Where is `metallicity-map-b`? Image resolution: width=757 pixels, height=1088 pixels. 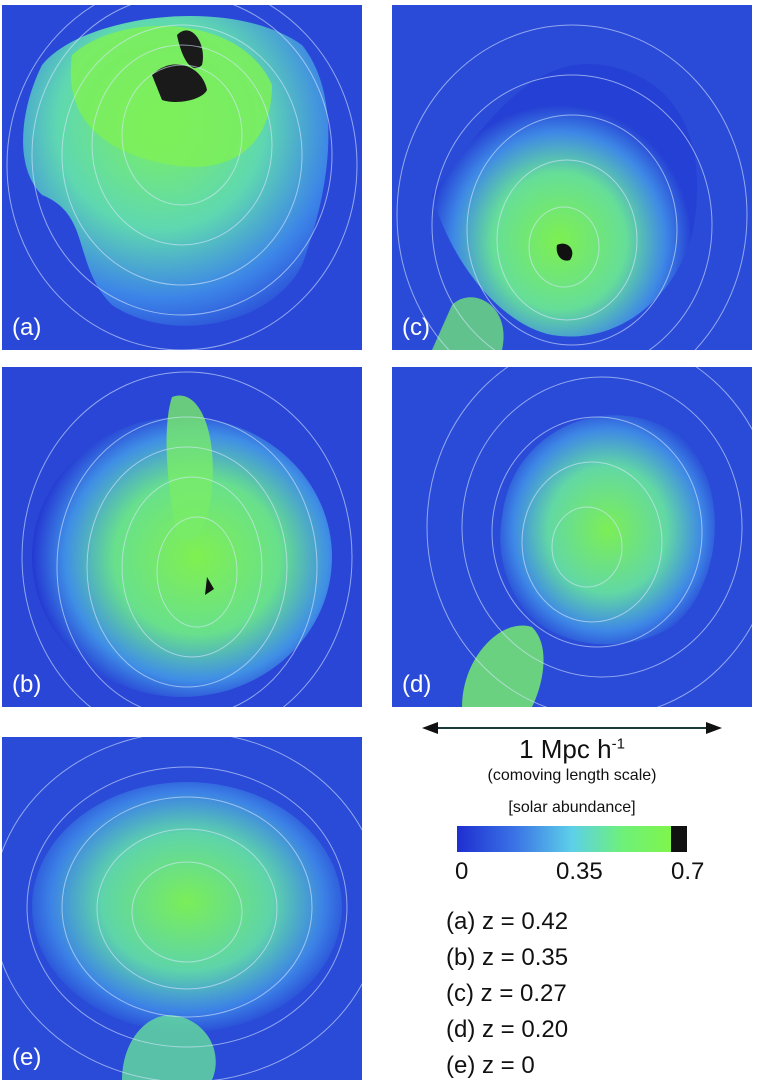 metallicity-map-b is located at coordinates (182, 537).